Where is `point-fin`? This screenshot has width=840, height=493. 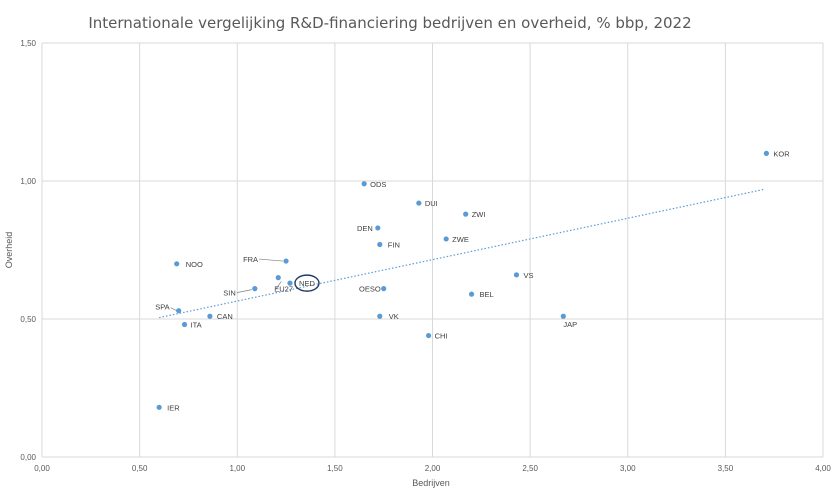
point-fin is located at coordinates (380, 244).